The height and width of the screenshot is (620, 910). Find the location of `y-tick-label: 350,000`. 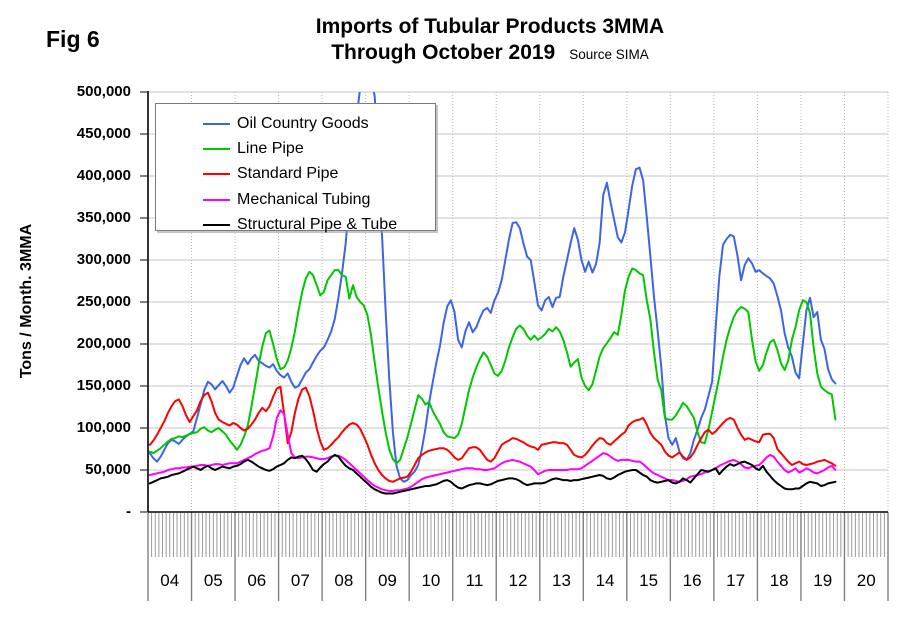

y-tick-label: 350,000 is located at coordinates (103, 217).